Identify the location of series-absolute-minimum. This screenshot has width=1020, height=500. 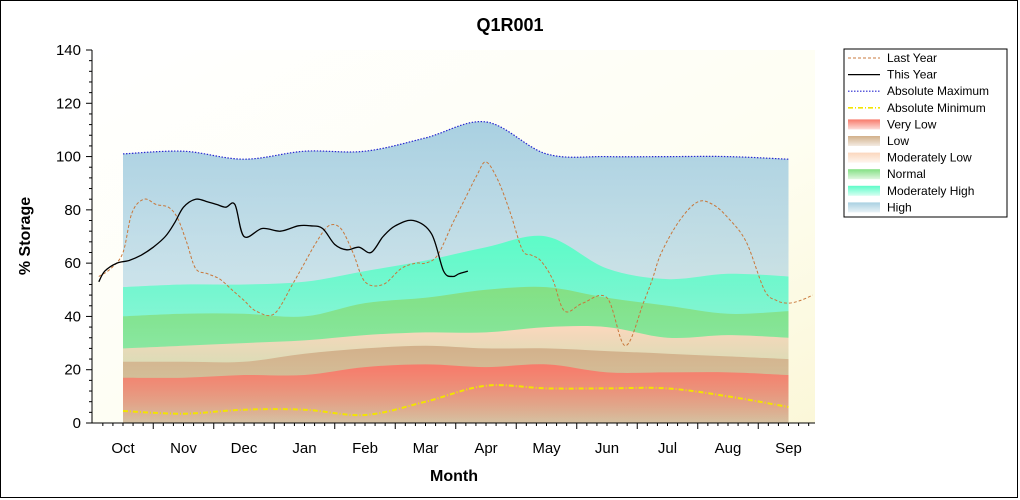
(455, 400).